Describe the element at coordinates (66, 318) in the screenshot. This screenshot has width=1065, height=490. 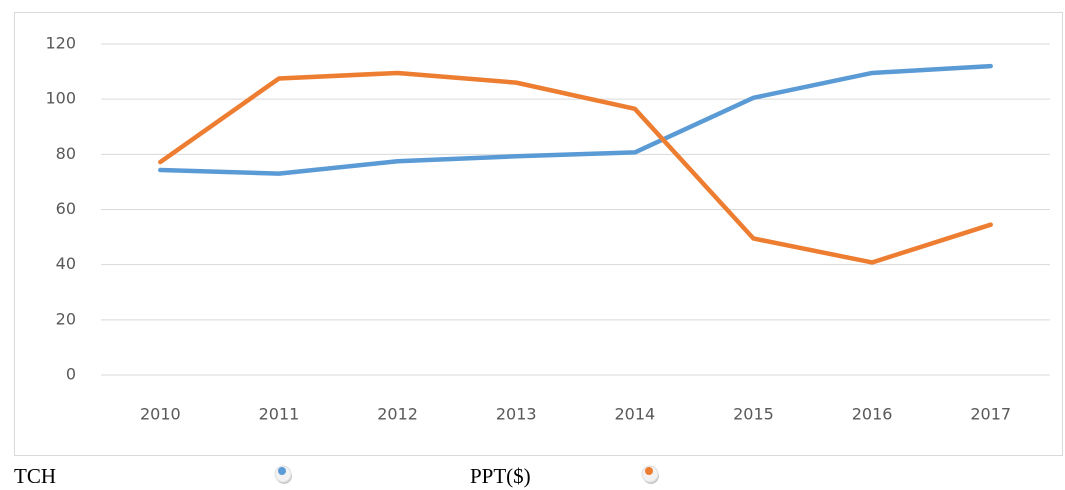
I see `y-tick-label: 20` at that location.